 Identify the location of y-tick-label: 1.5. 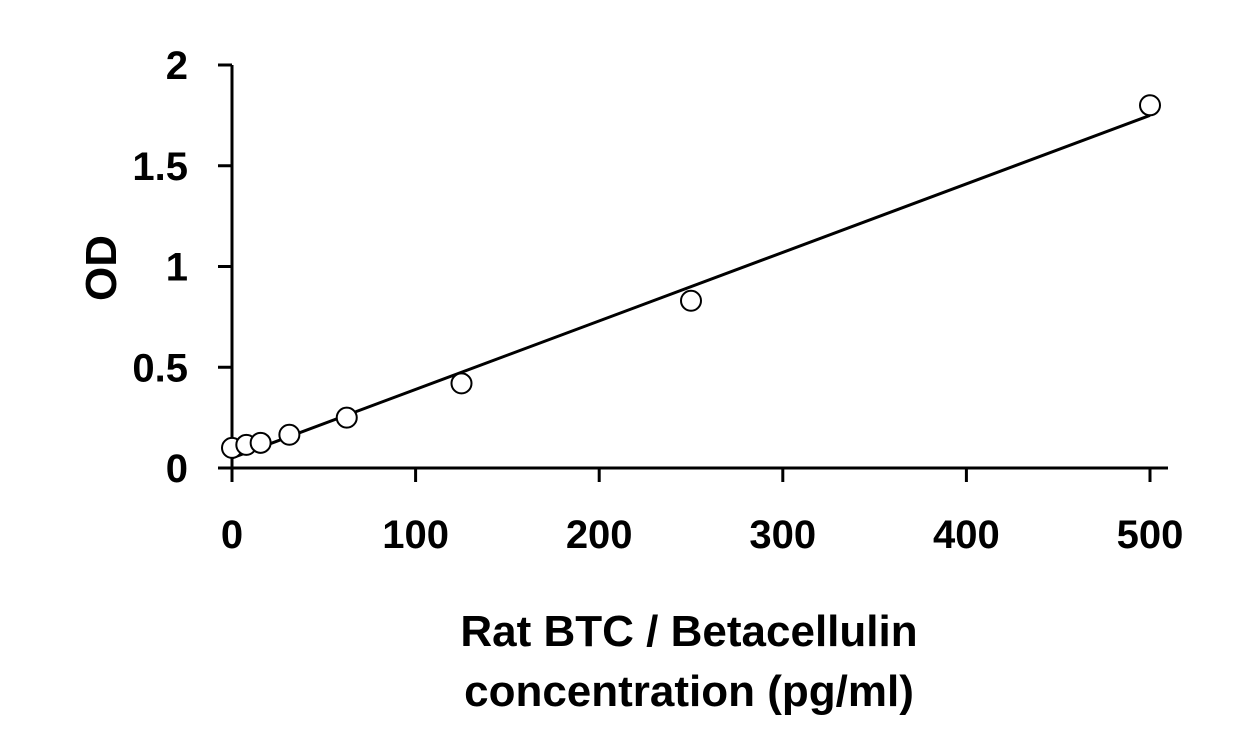
(160, 167).